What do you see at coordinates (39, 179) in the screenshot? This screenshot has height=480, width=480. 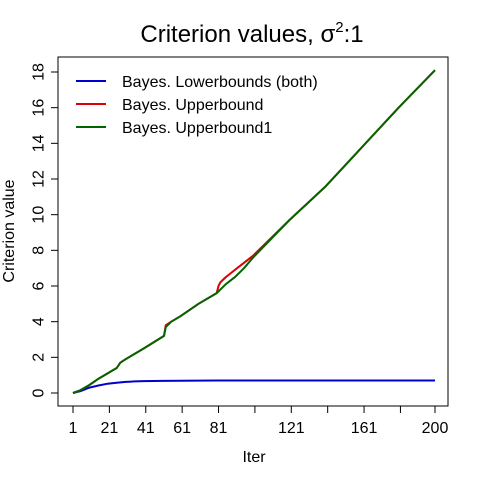 I see `y-tick-label: 12` at bounding box center [39, 179].